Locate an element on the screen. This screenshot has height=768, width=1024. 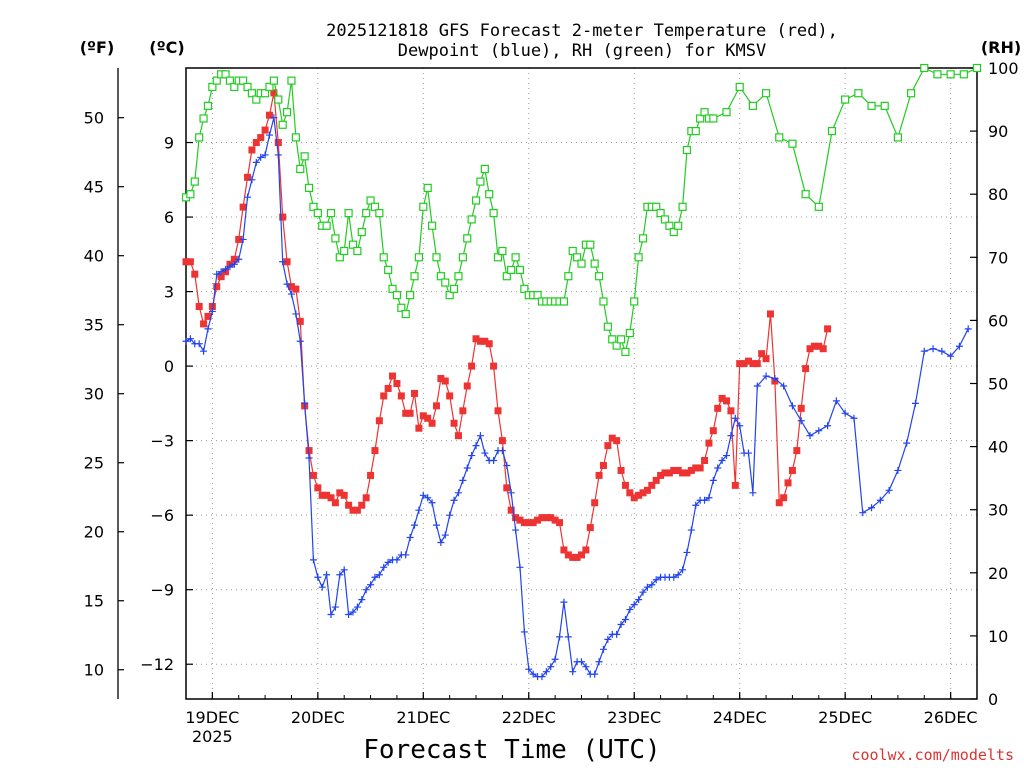
tick-label-rh: 90 is located at coordinates (998, 131).